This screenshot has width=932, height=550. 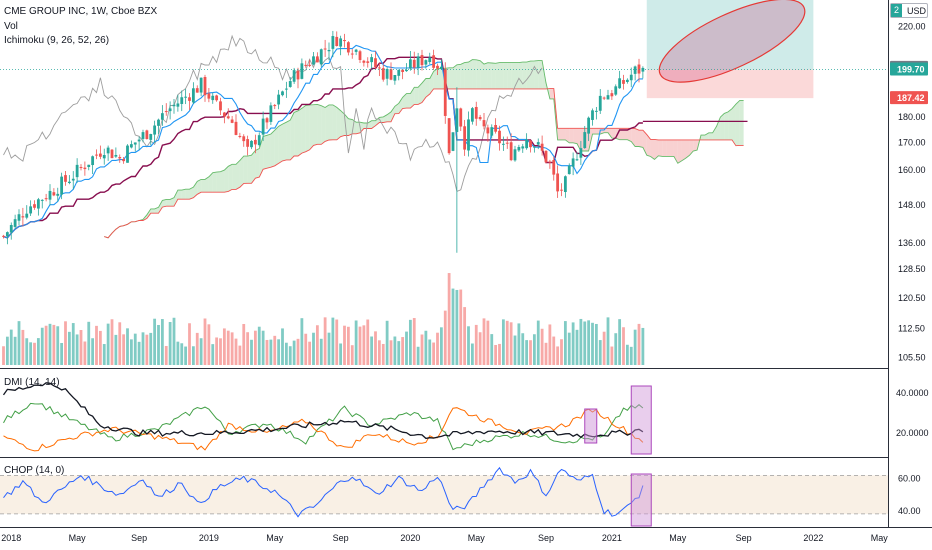 What do you see at coordinates (641, 500) in the screenshot?
I see `chop-highlight` at bounding box center [641, 500].